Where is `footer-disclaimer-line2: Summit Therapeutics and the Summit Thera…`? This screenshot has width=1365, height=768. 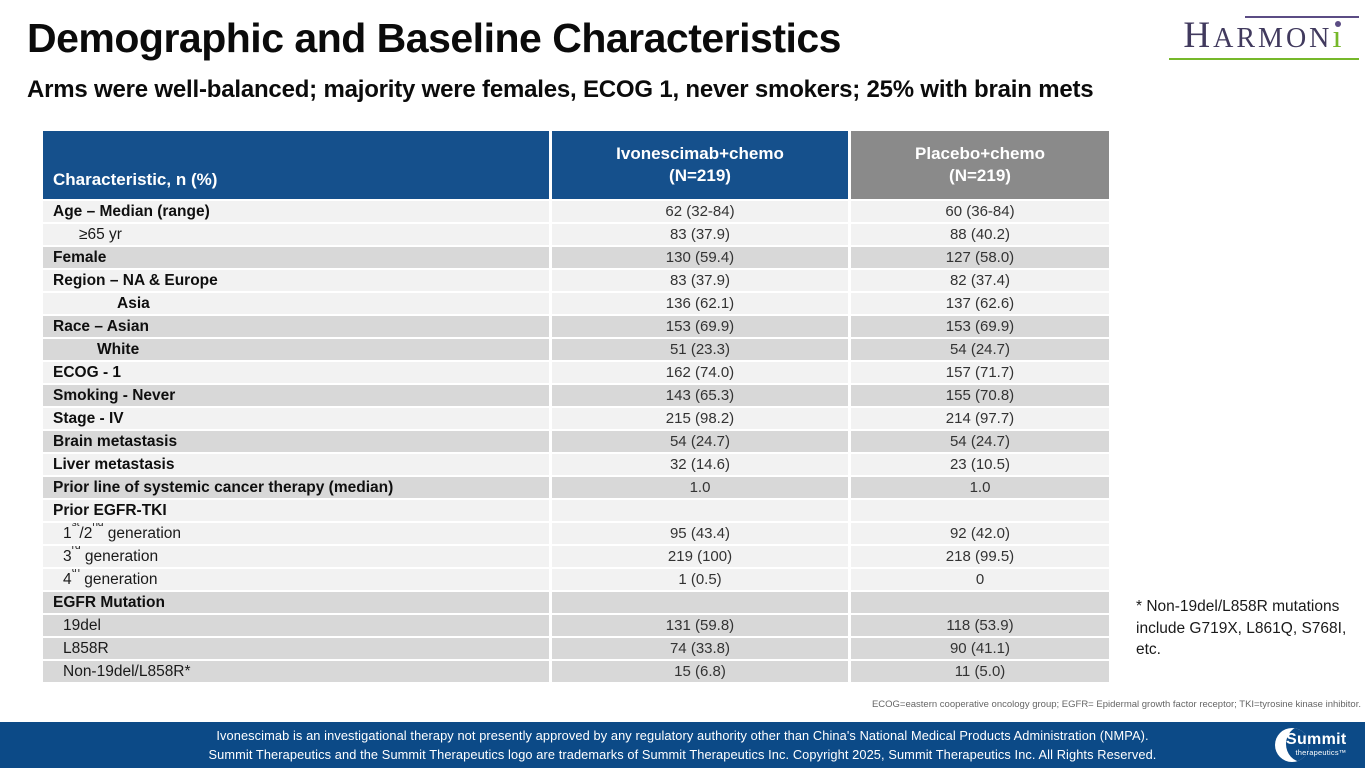 footer-disclaimer-line2: Summit Therapeutics and the Summit Thera… is located at coordinates (682, 754).